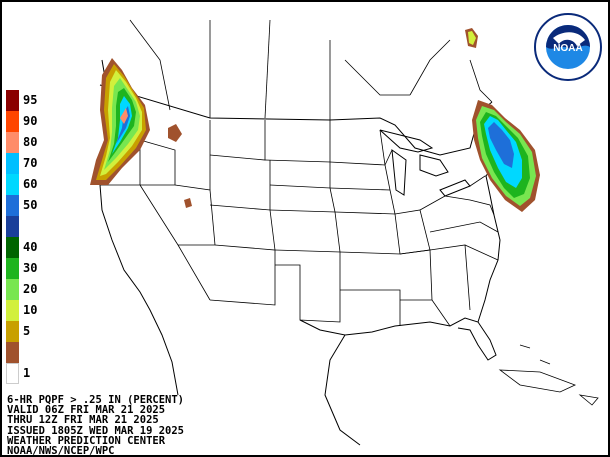 The height and width of the screenshot is (457, 610). Describe the element at coordinates (30, 289) in the screenshot. I see `legend-label: 20` at that location.